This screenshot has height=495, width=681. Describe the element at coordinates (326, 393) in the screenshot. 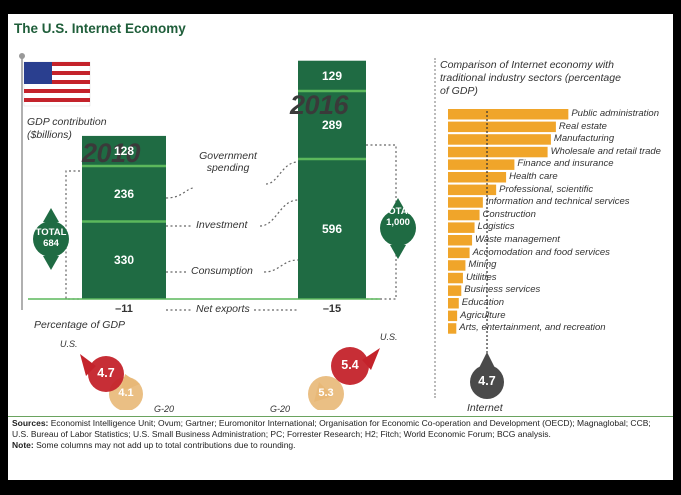

I see `g20-pct-2016: 5.3` at that location.